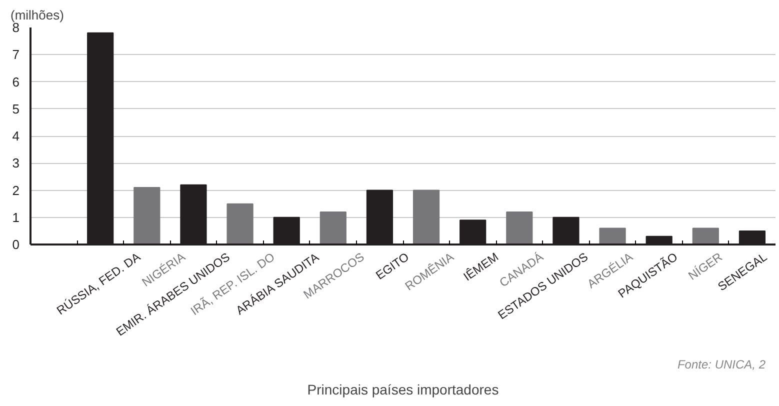  I want to click on source-note: Fonte: UNICA, 2, so click(721, 365).